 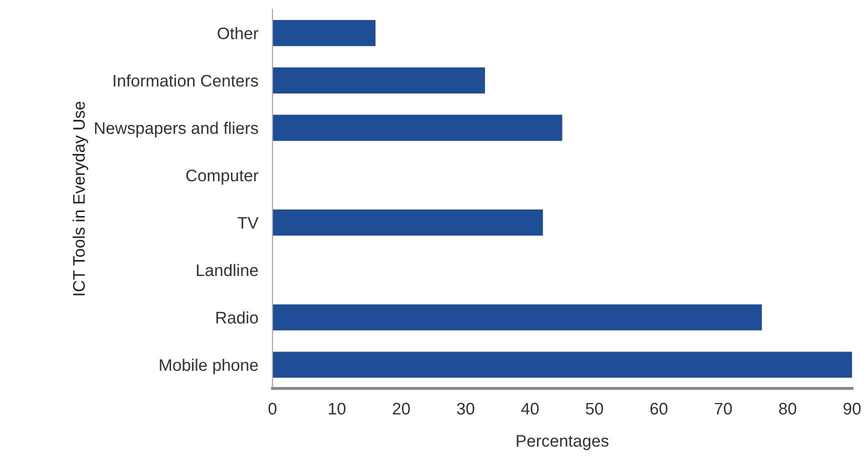 I want to click on y-axis-title: ICT Tools in Everyday Use, so click(x=80, y=199).